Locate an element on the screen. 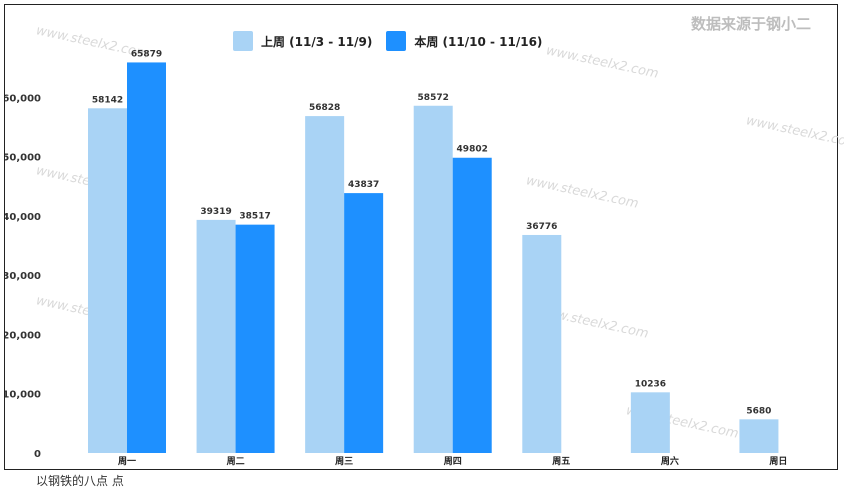  x-tick-label: 周五 is located at coordinates (561, 461).